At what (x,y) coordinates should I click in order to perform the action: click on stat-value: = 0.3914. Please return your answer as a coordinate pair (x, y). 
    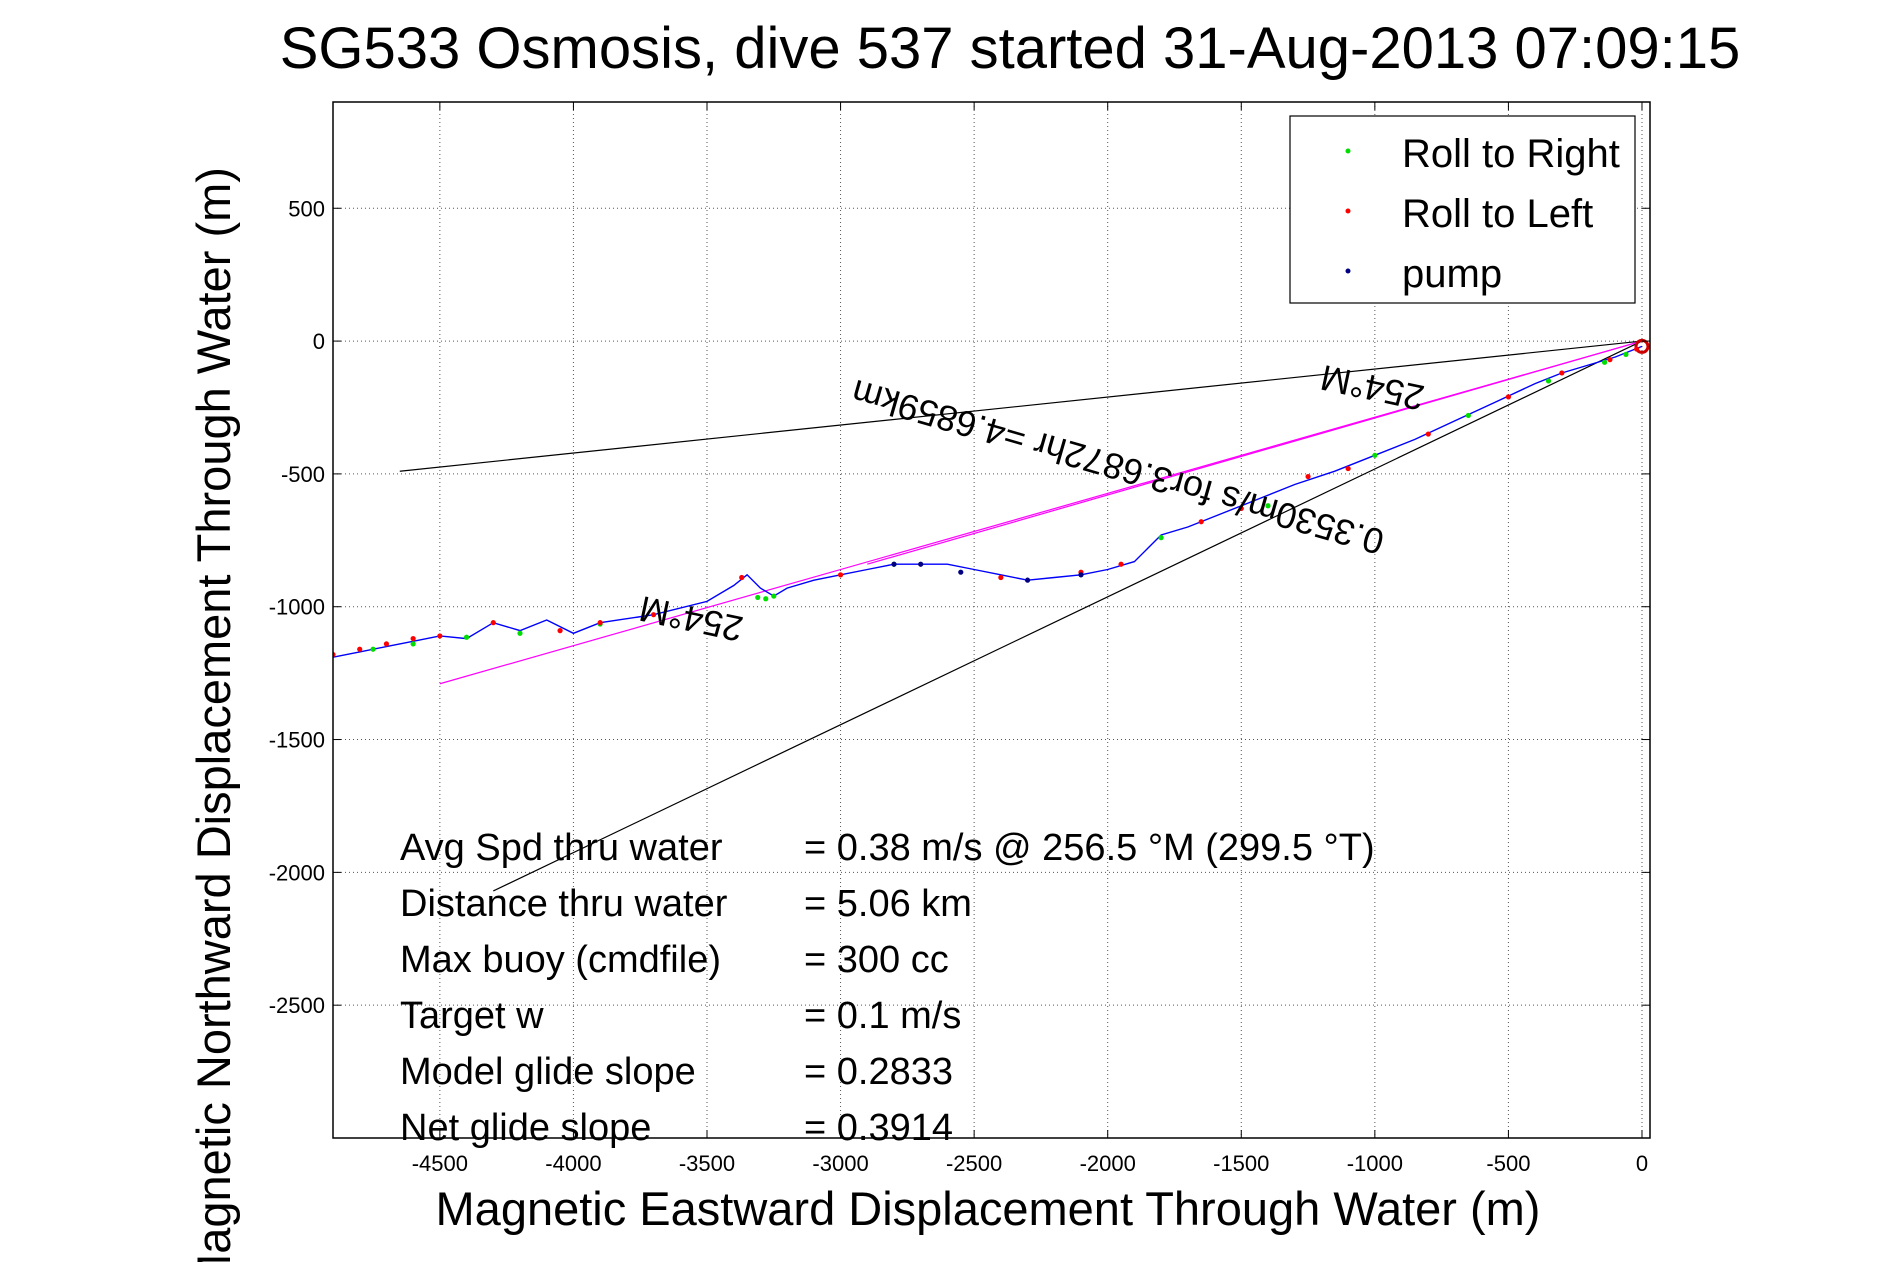
    Looking at the image, I should click on (878, 1128).